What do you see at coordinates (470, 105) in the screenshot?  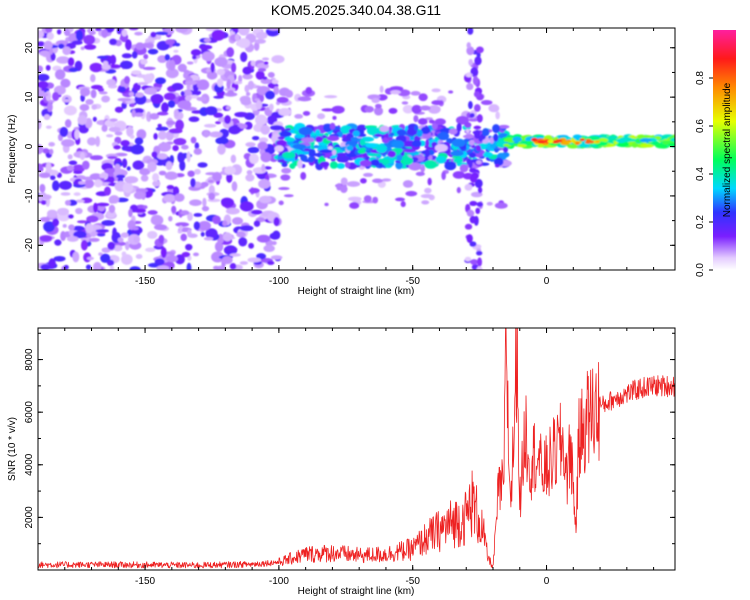 I see `streak-blob` at bounding box center [470, 105].